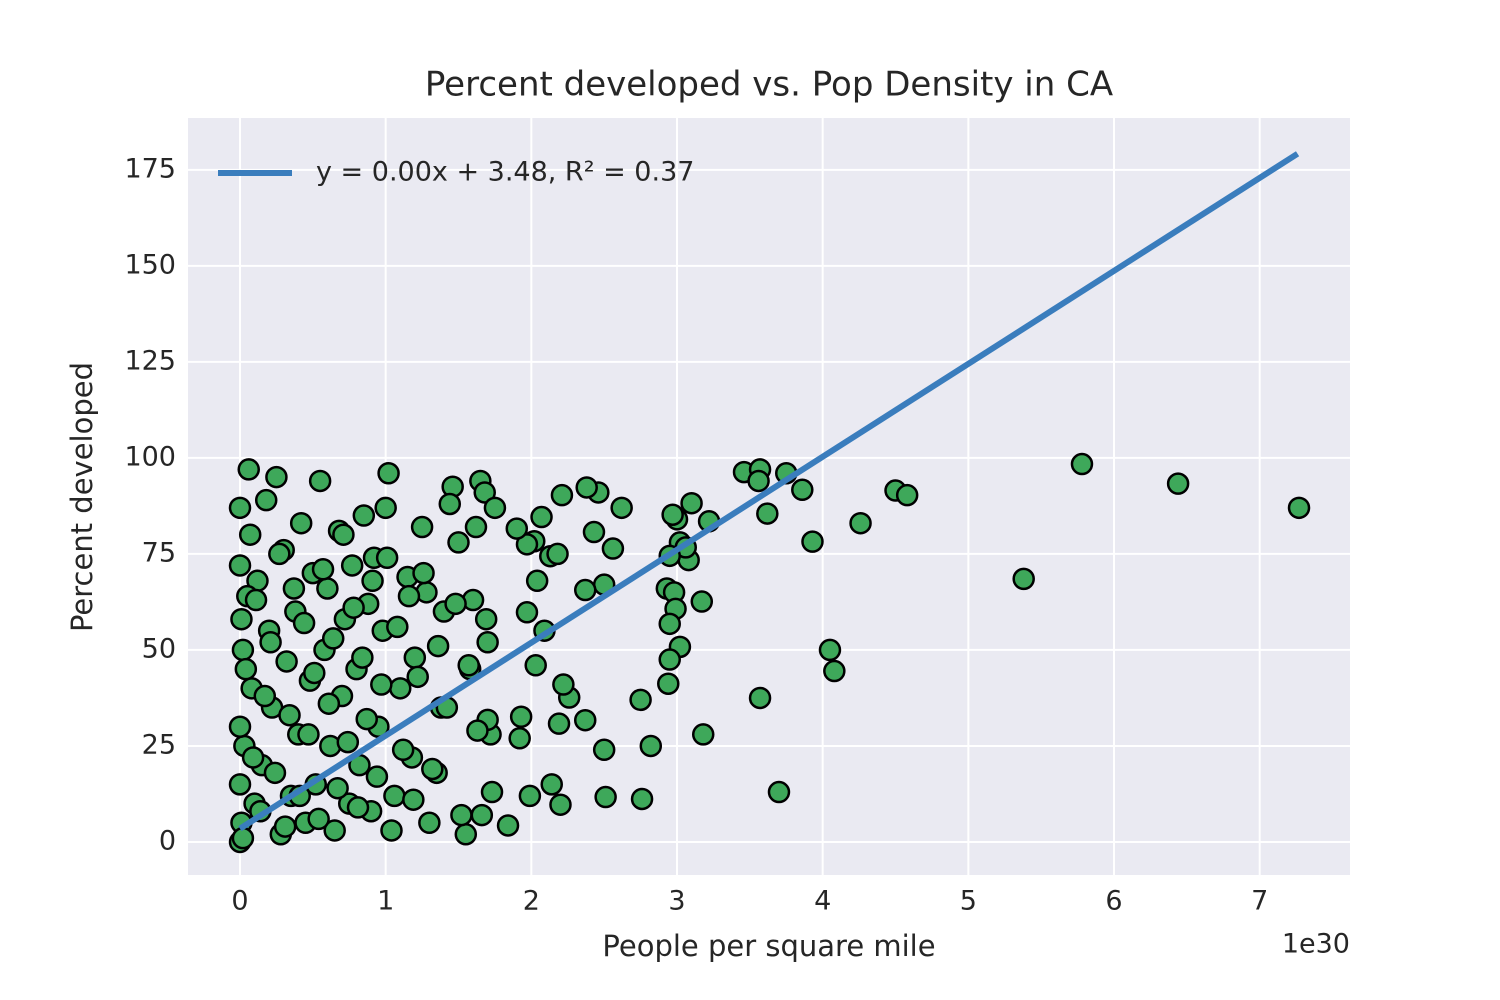 The image size is (1500, 1000). What do you see at coordinates (768, 946) in the screenshot?
I see `x-axis-label: People per square mile` at bounding box center [768, 946].